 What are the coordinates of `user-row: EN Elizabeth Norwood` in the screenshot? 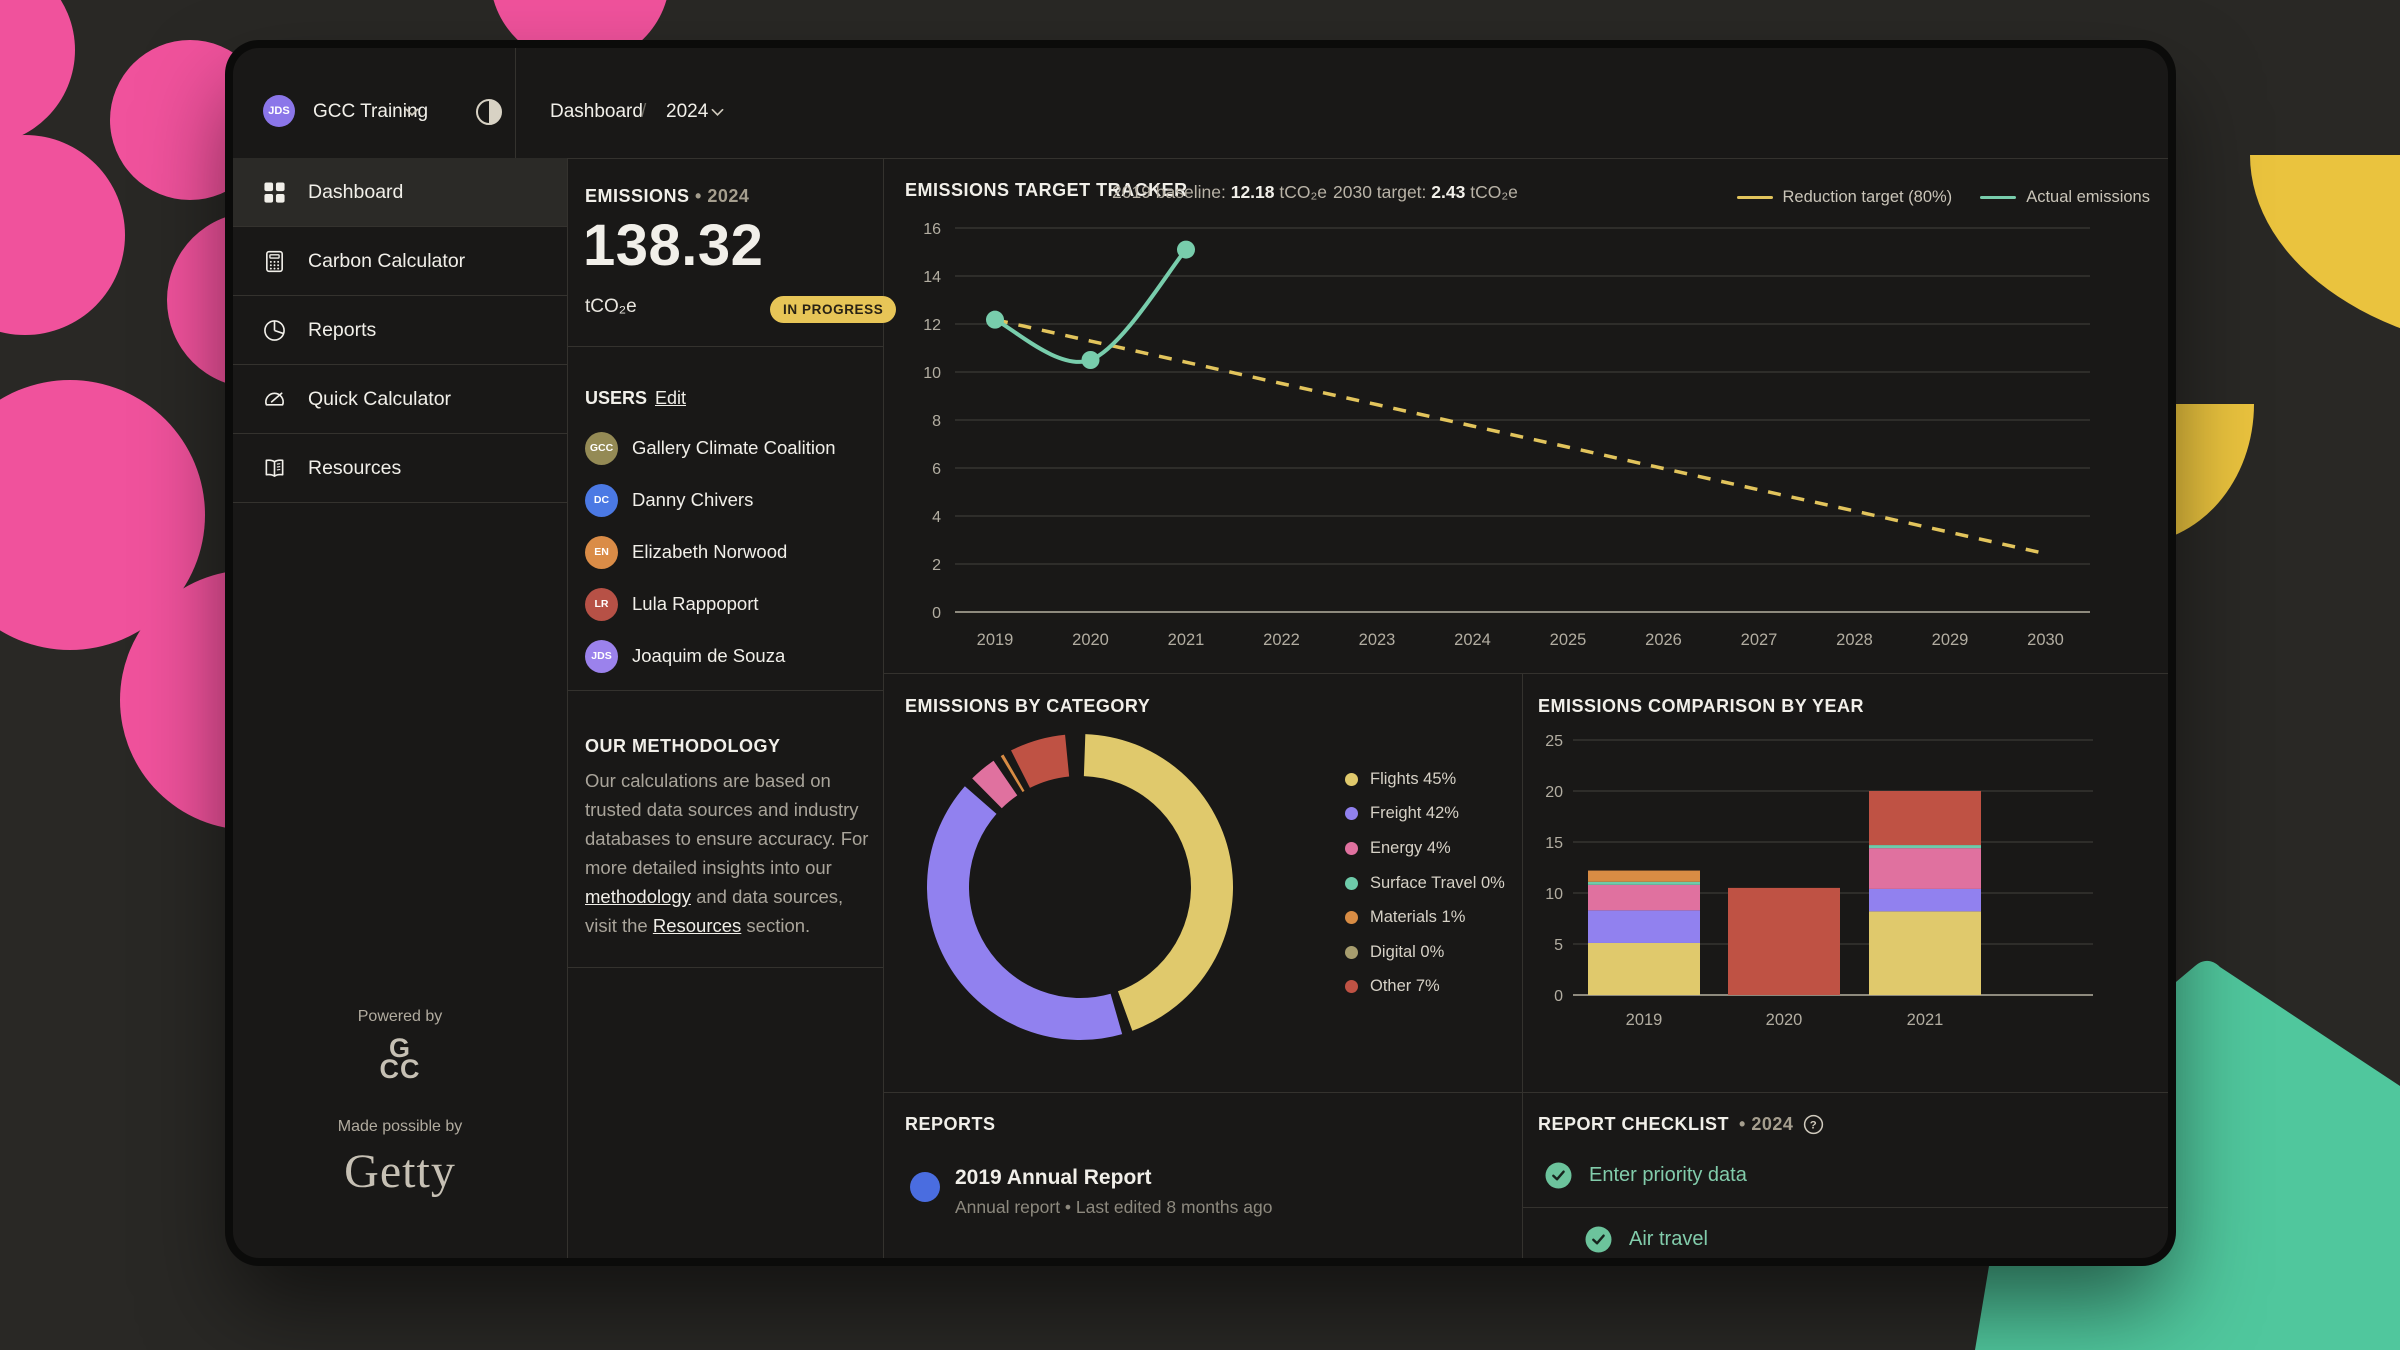 It's located at (730, 552).